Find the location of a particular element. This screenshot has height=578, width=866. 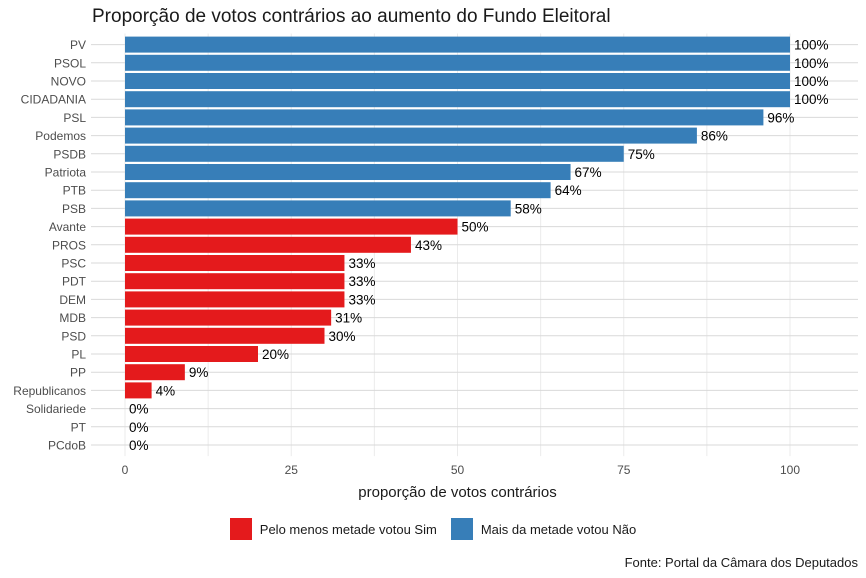

category-label: PSL is located at coordinates (74, 118).